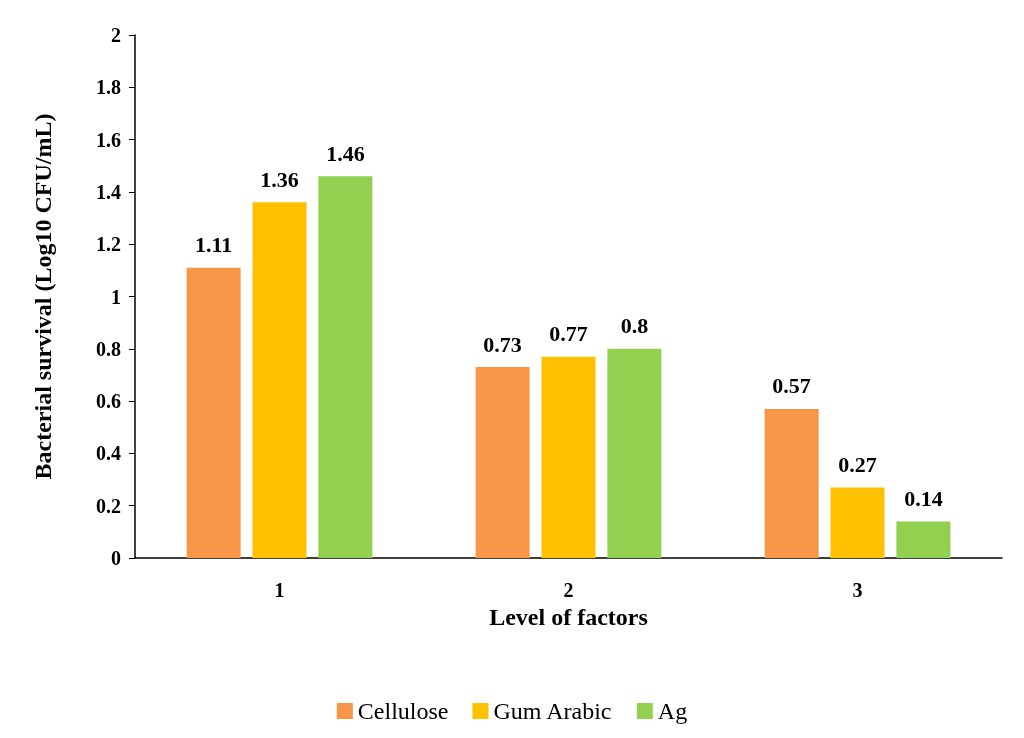 This screenshot has height=738, width=1024. Describe the element at coordinates (108, 401) in the screenshot. I see `y-tick-label: 0.6` at that location.